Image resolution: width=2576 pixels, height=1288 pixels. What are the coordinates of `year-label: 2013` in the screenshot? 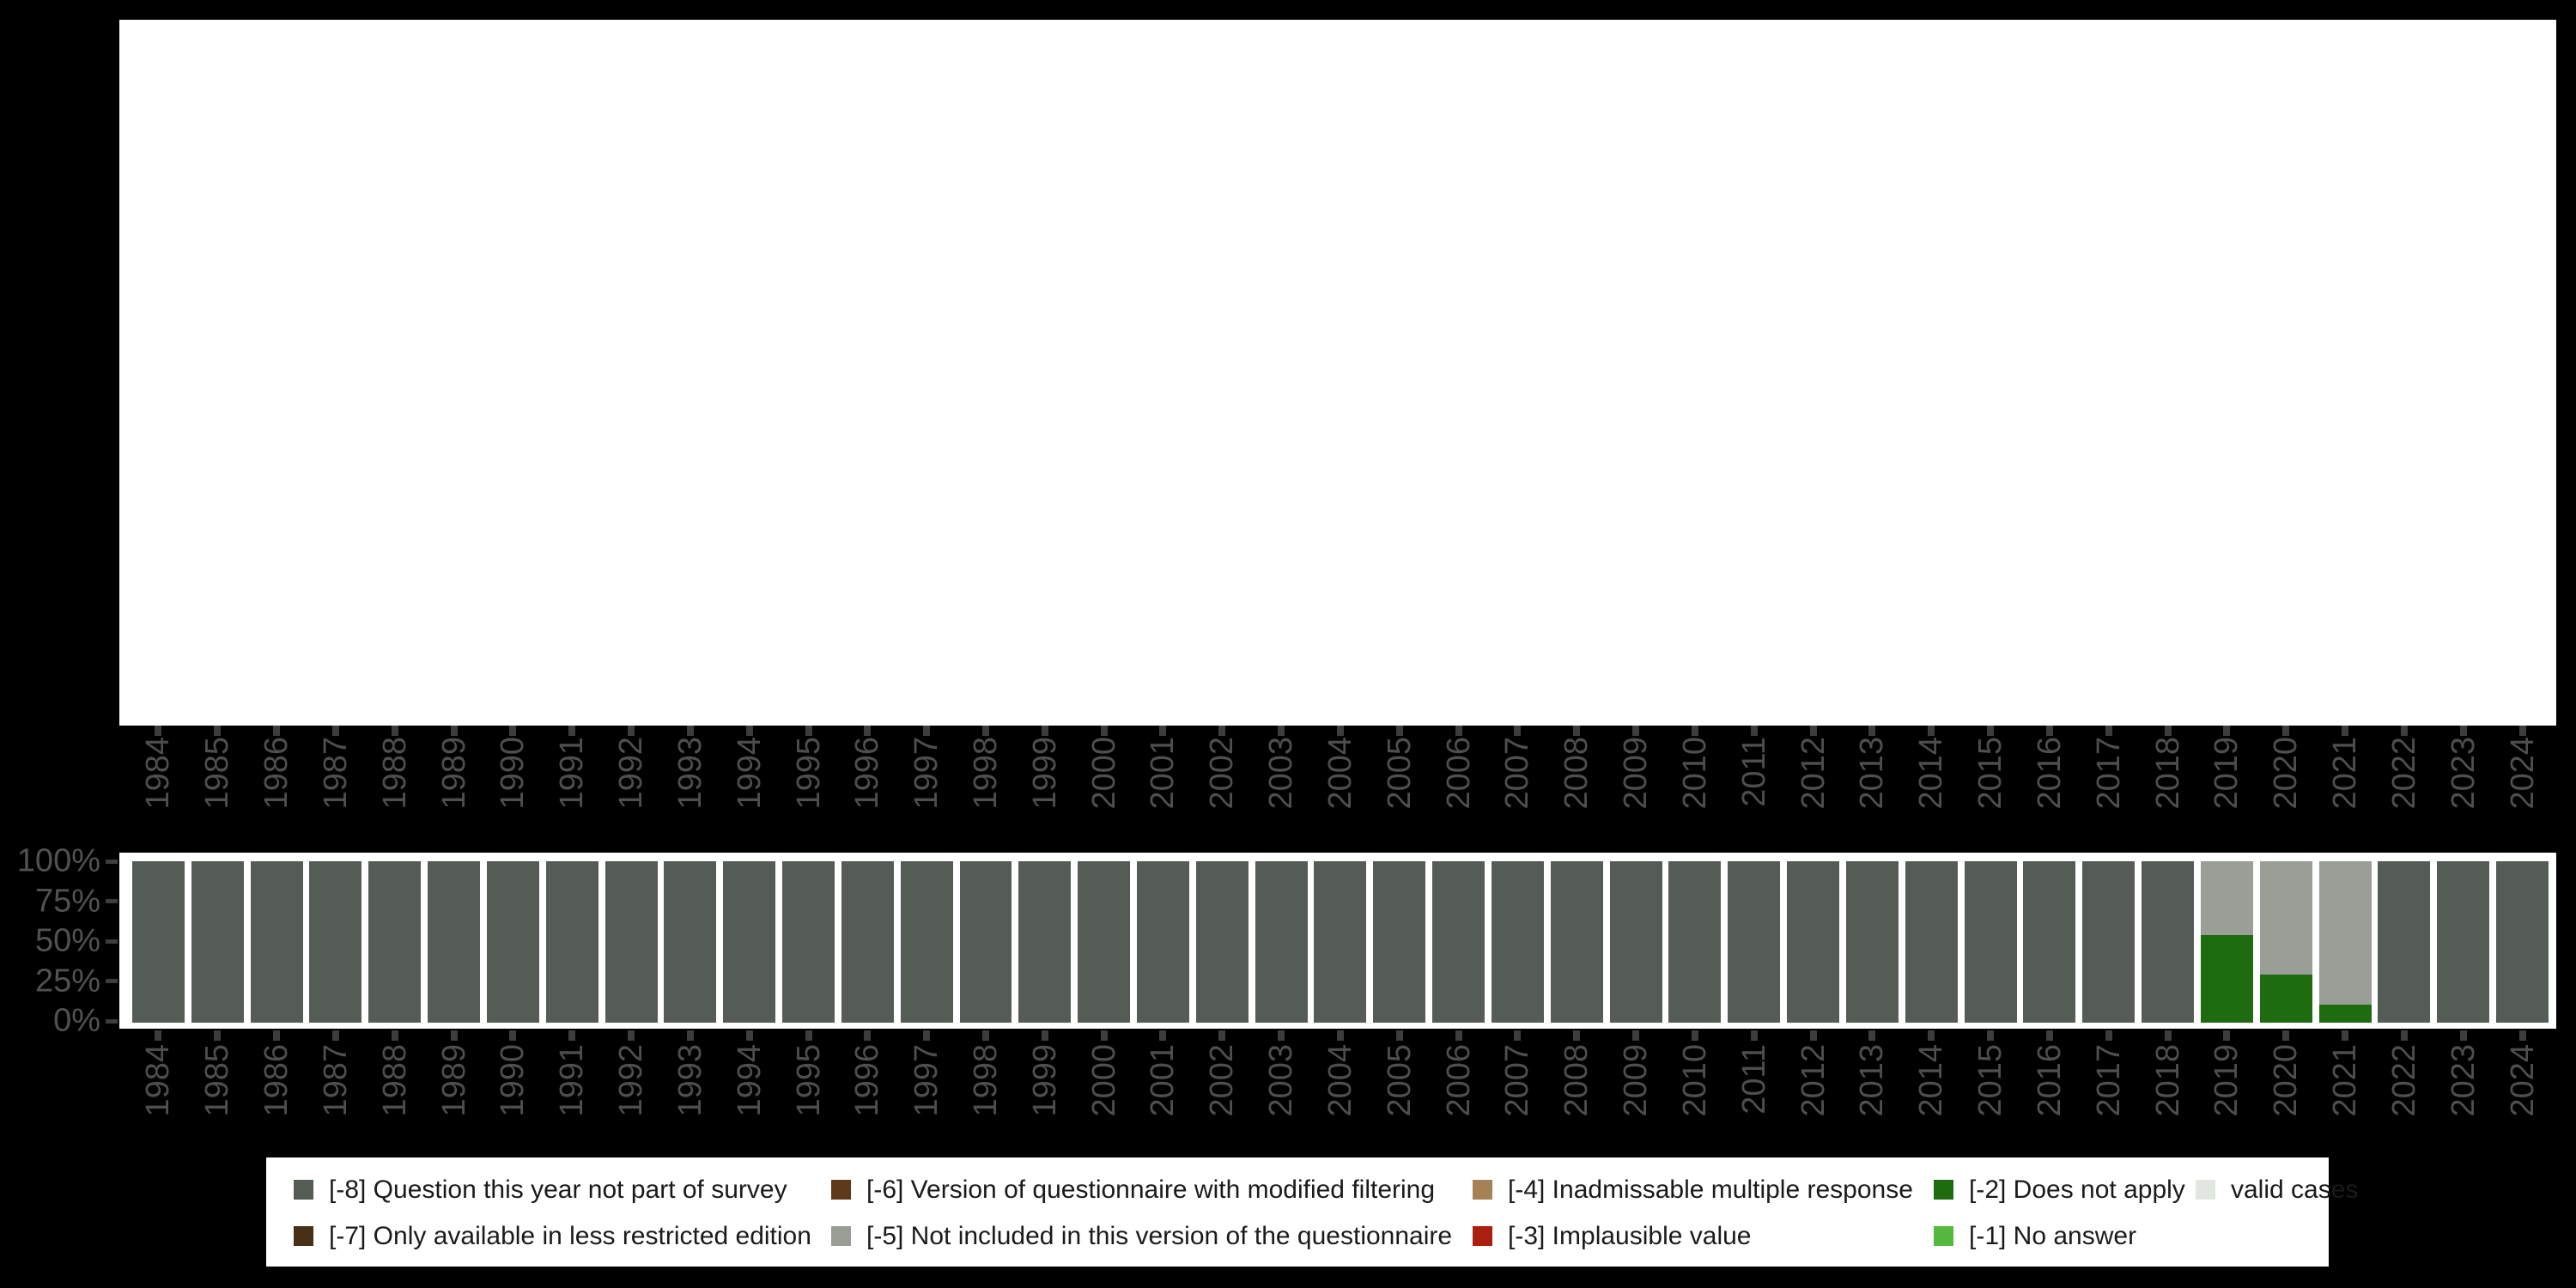 It's located at (1872, 773).